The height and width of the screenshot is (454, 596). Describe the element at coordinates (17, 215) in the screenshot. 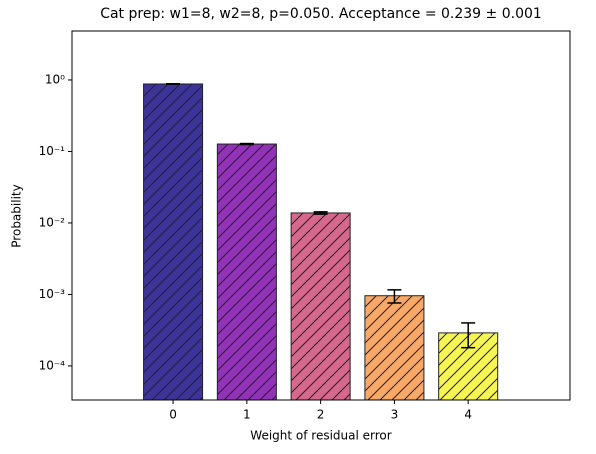

I see `y-axis-label: Probability` at that location.